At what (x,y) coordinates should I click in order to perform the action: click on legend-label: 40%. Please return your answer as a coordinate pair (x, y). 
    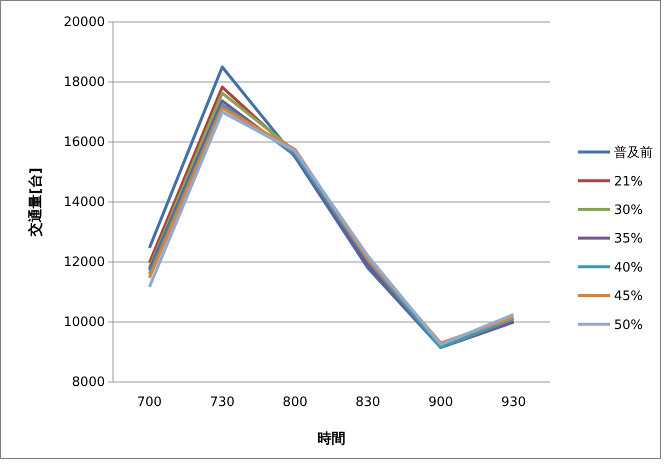
    Looking at the image, I should click on (628, 268).